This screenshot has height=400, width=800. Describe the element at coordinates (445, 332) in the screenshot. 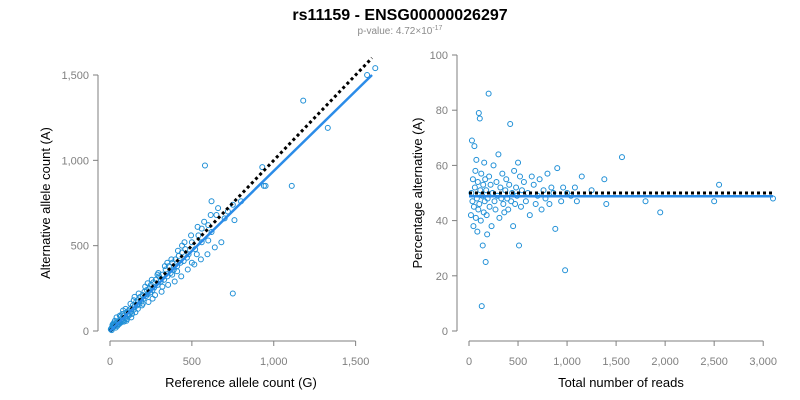

I see `right-y-tick-label: 0` at that location.